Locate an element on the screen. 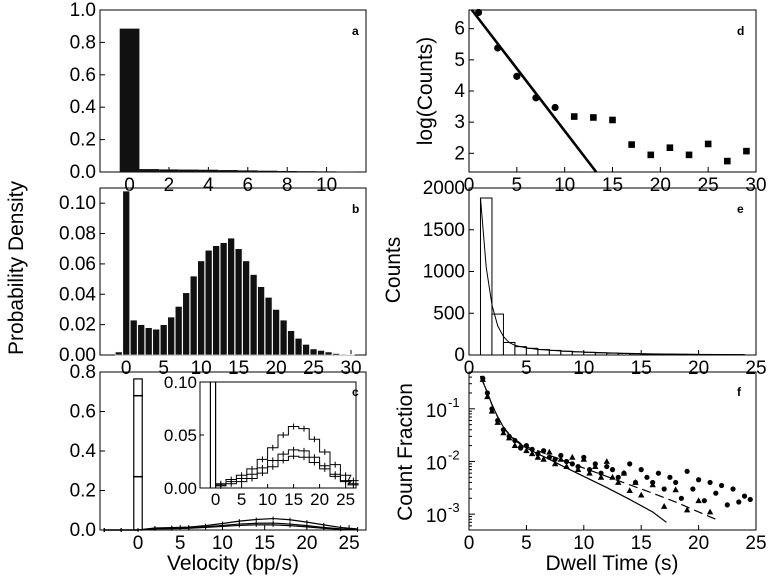  panel-c-x-tick-label: 25 is located at coordinates (349, 543).